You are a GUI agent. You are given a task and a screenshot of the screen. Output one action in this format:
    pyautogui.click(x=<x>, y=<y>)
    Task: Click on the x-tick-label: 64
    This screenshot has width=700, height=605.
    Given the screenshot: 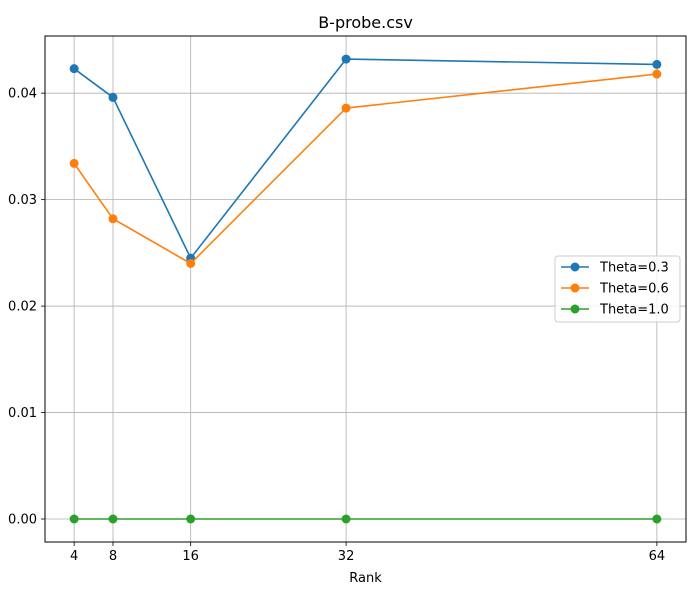 What is the action you would take?
    pyautogui.click(x=657, y=556)
    